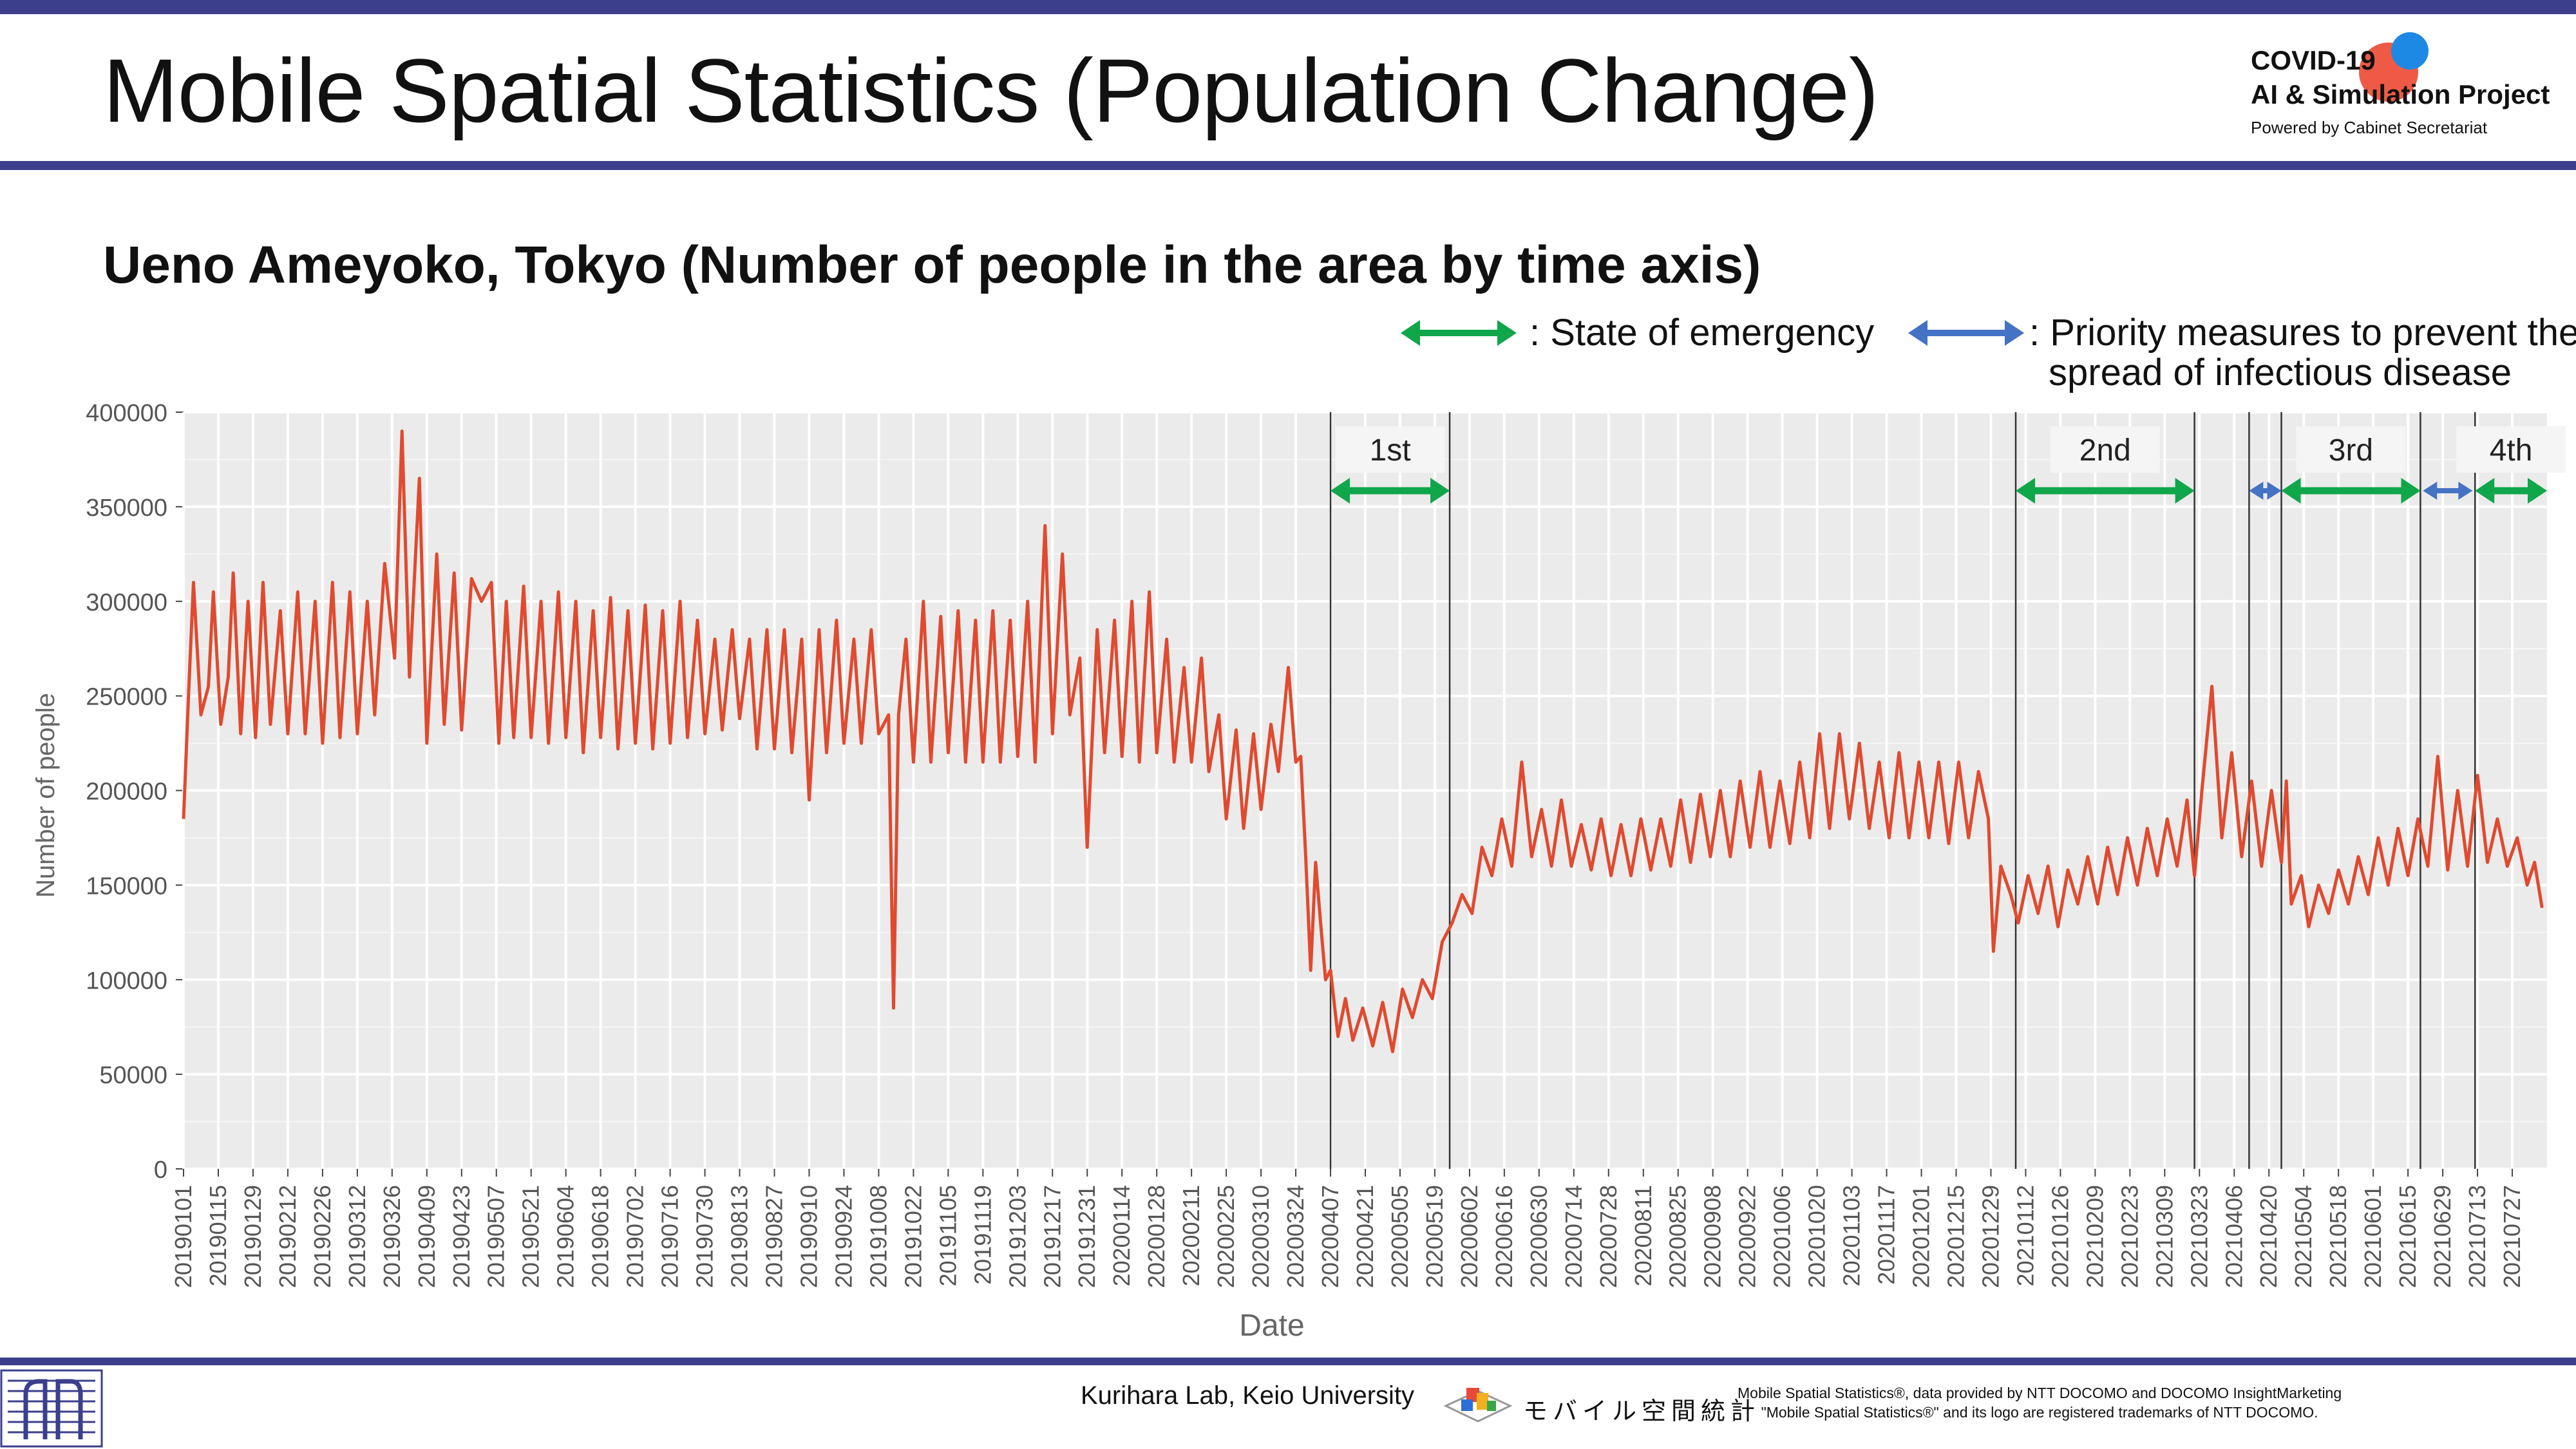 This screenshot has width=2576, height=1449. Describe the element at coordinates (127, 414) in the screenshot. I see `y-tick-label: 400000` at that location.